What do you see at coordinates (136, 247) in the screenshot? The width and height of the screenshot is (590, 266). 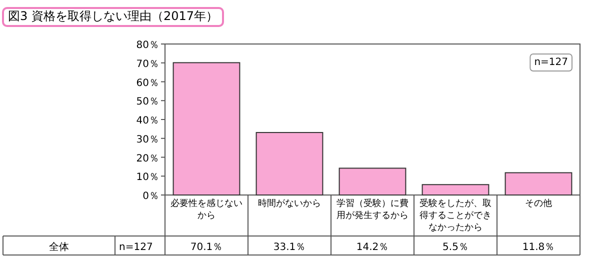 I see `text: n=127` at bounding box center [136, 247].